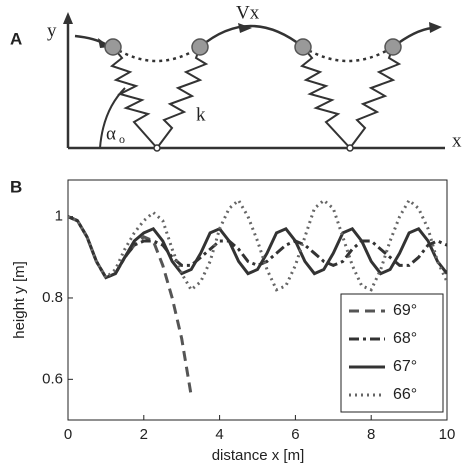 The image size is (465, 464). I want to click on angle-subscript: o, so click(122, 139).